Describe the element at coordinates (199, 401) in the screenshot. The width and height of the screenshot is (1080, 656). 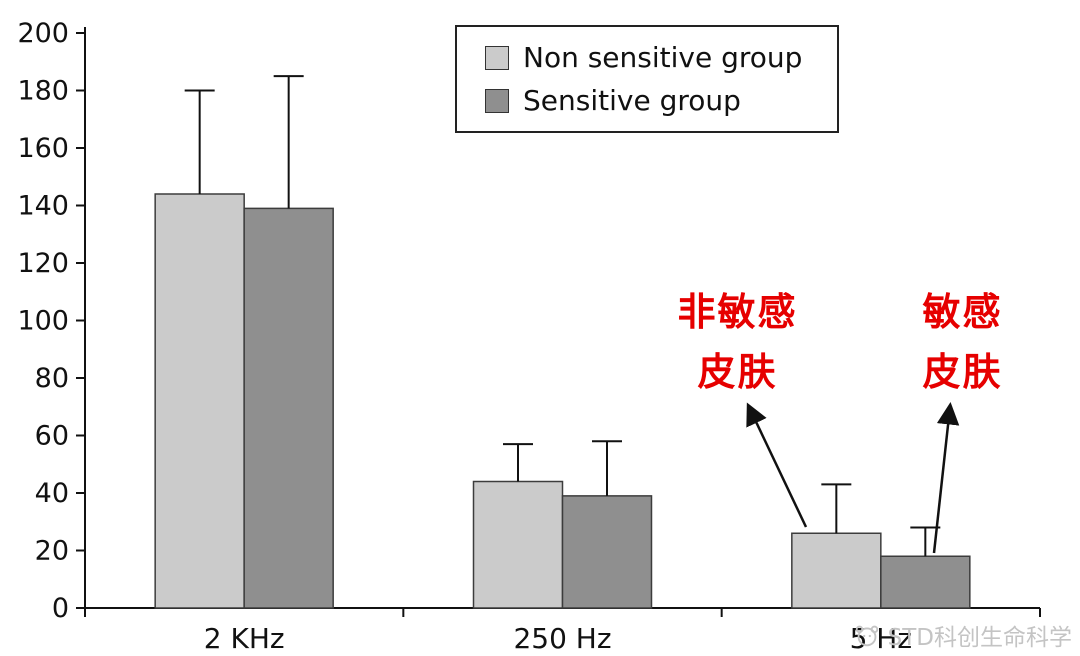
I see `bar-non-sensitive-group-2-khz` at that location.